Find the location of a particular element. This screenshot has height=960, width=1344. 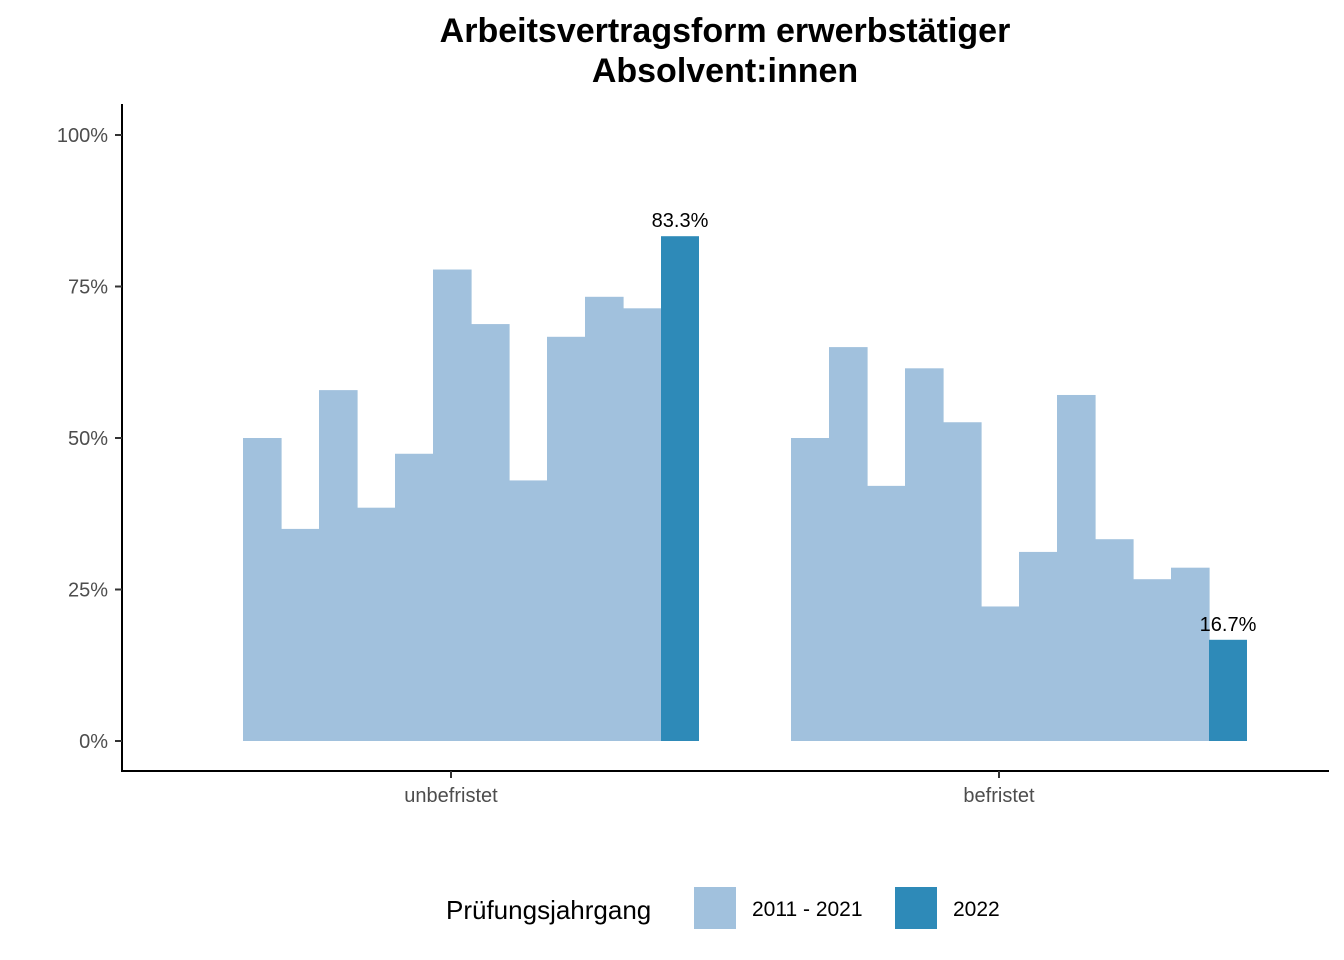

y-tick-label: 100% is located at coordinates (82, 136).